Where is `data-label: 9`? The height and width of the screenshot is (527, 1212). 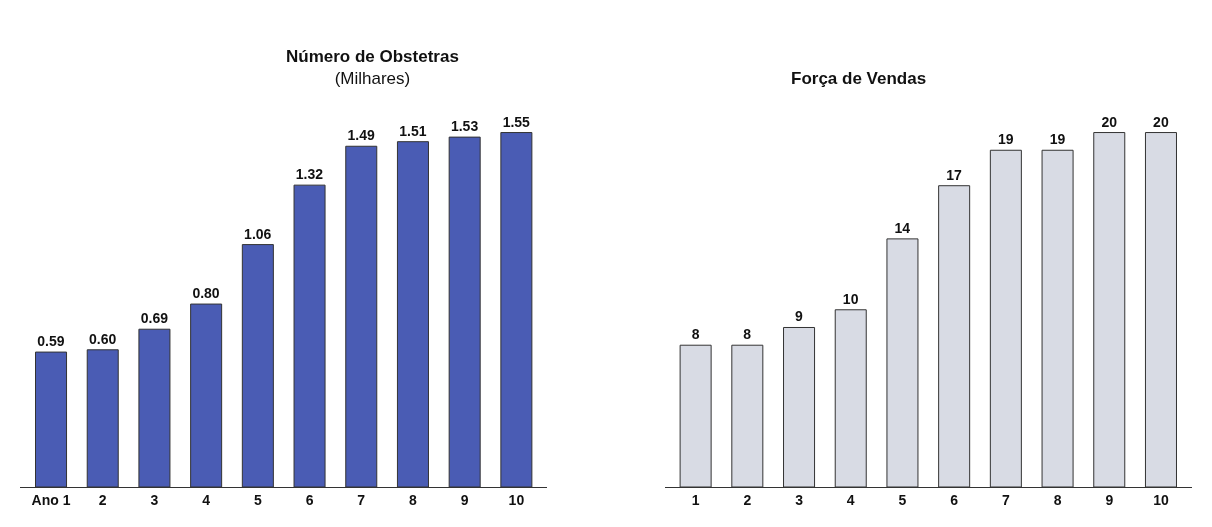
data-label: 9 is located at coordinates (799, 316).